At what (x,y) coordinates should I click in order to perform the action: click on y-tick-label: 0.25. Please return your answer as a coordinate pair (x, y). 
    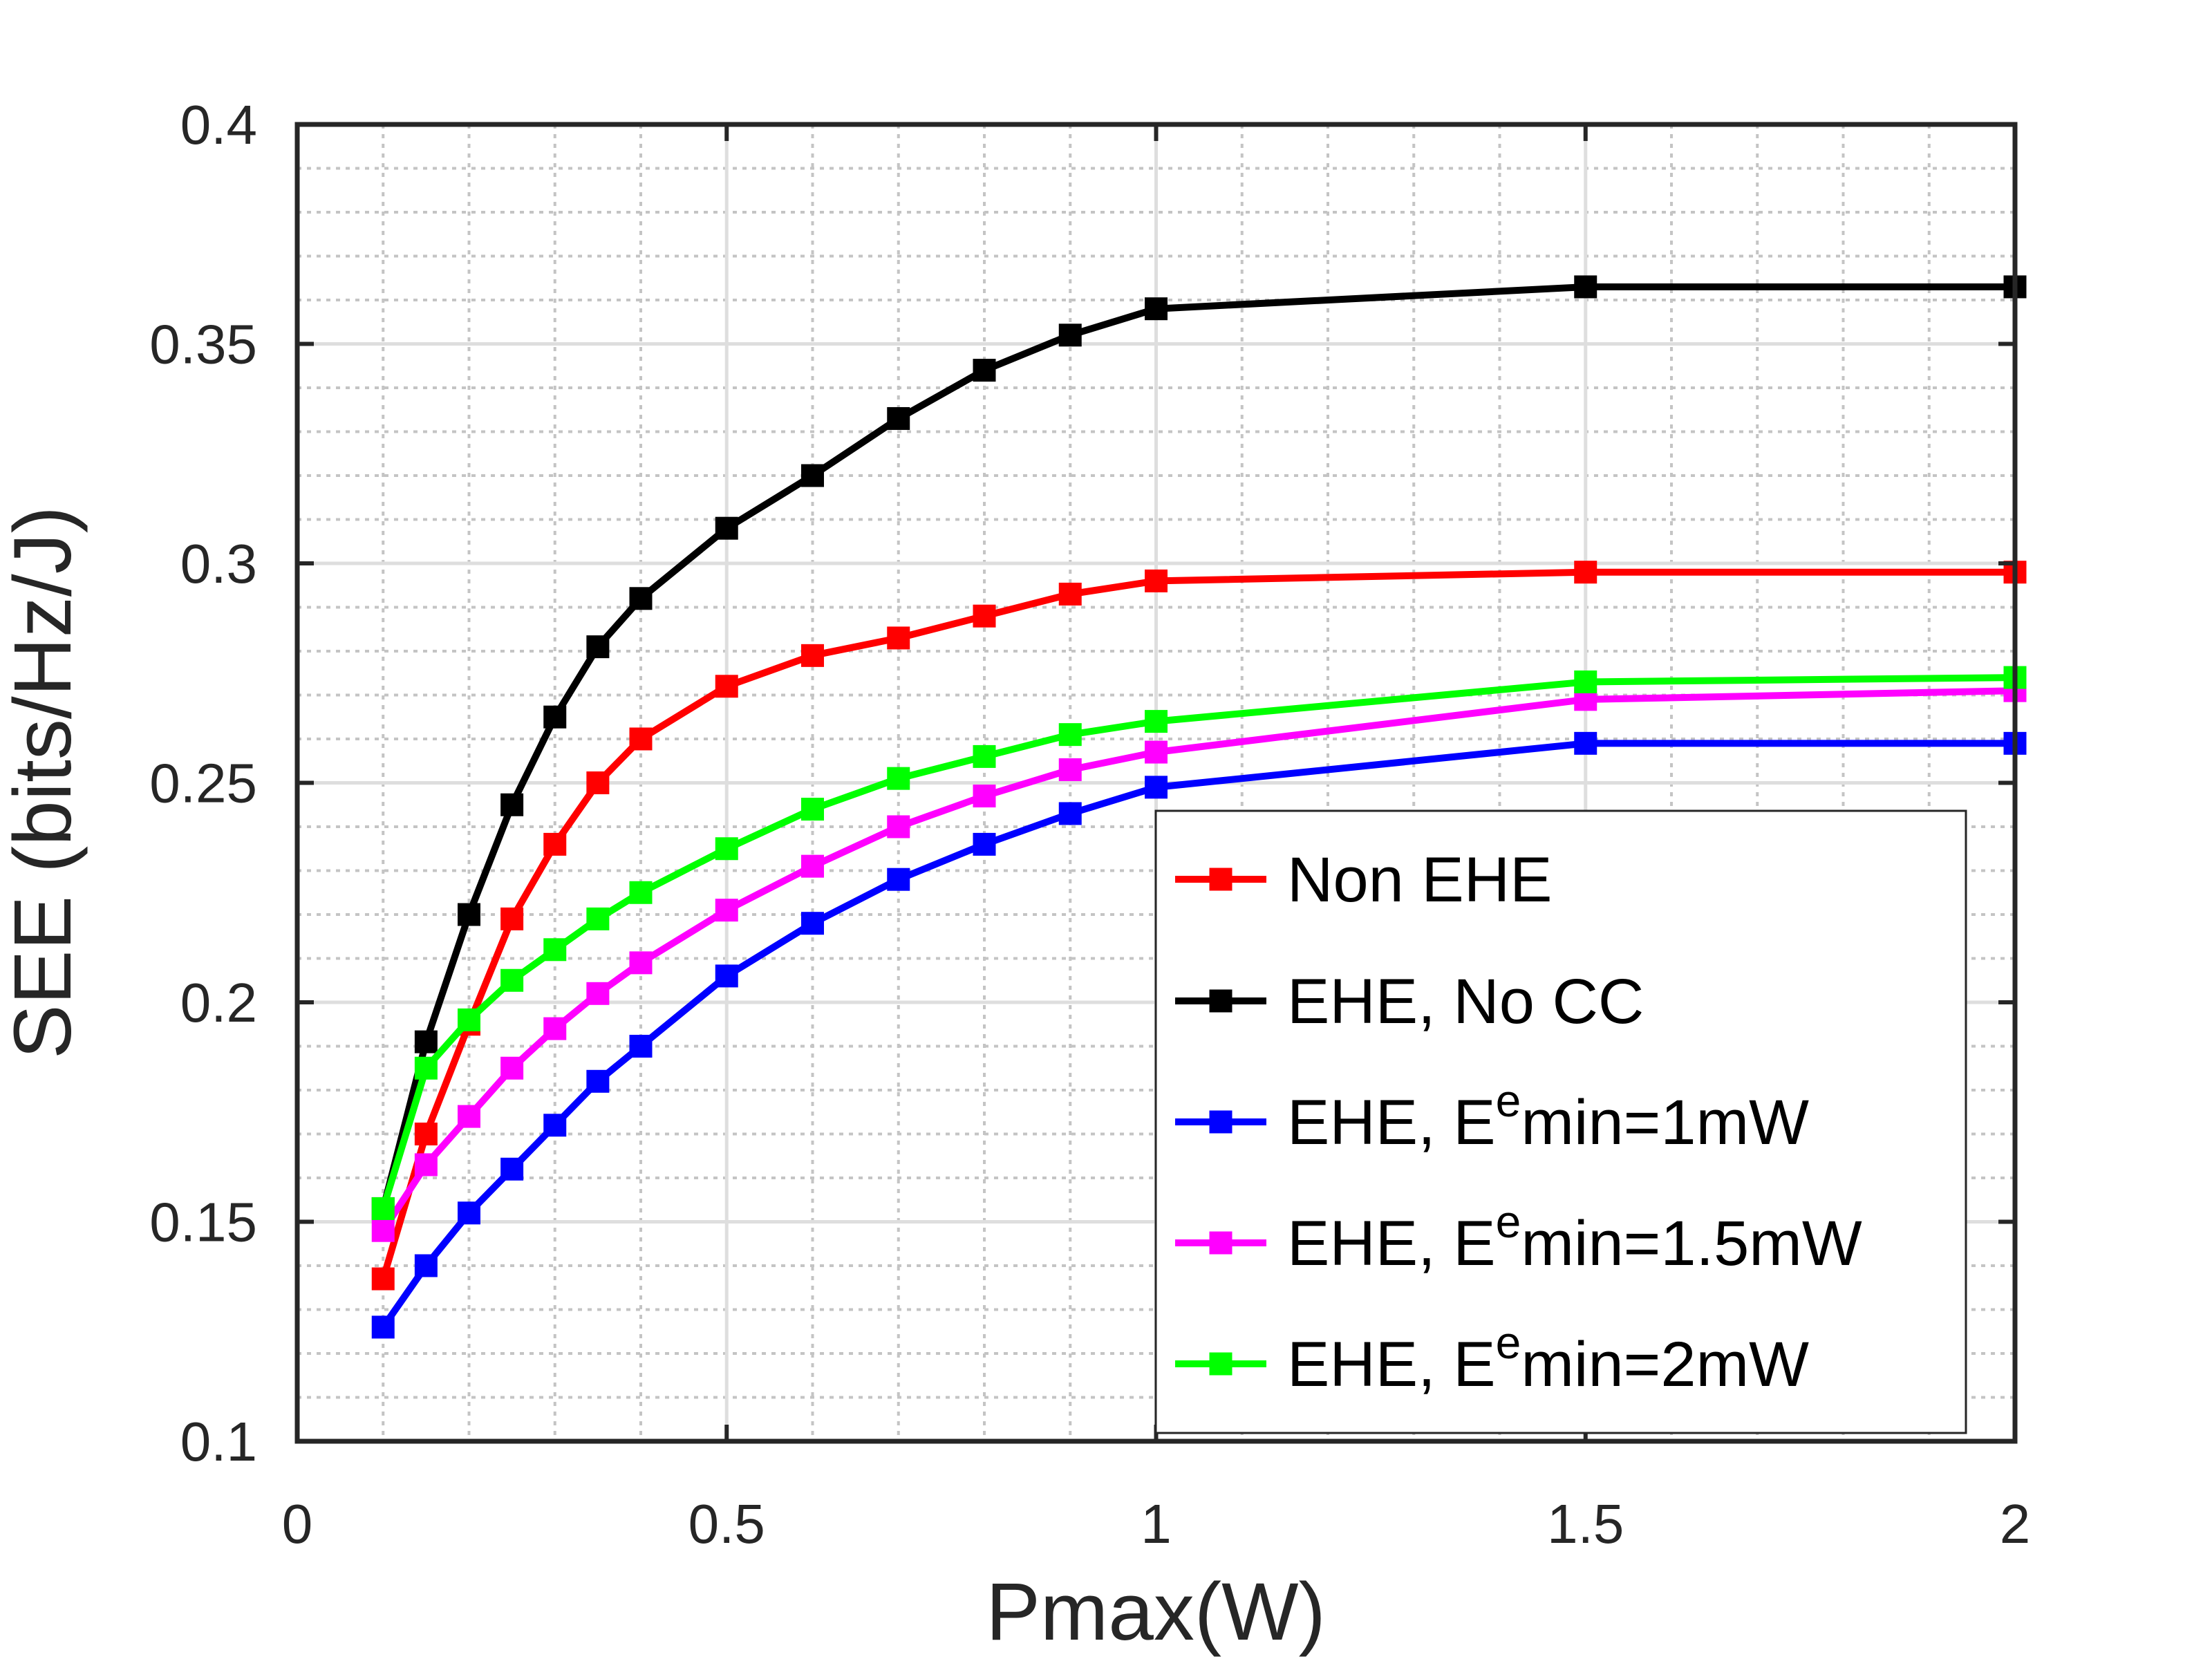
    Looking at the image, I should click on (203, 784).